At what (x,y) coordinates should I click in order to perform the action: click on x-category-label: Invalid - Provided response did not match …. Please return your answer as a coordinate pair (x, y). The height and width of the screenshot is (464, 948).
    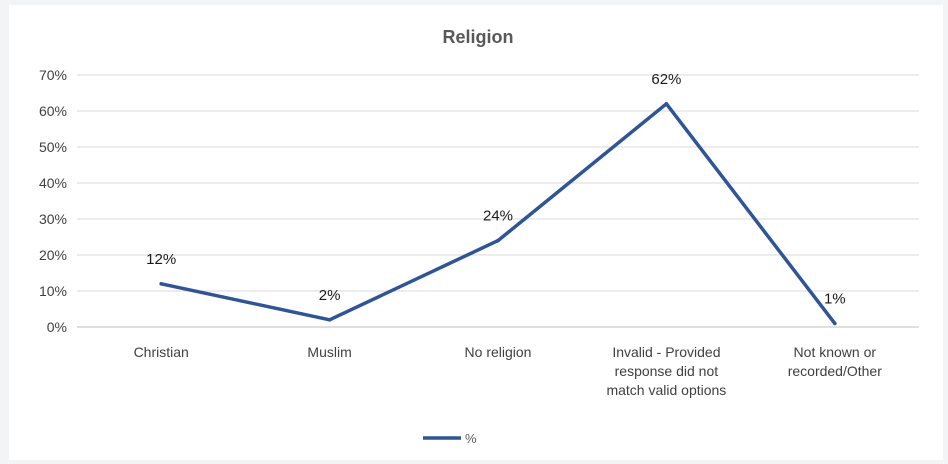
    Looking at the image, I should click on (666, 371).